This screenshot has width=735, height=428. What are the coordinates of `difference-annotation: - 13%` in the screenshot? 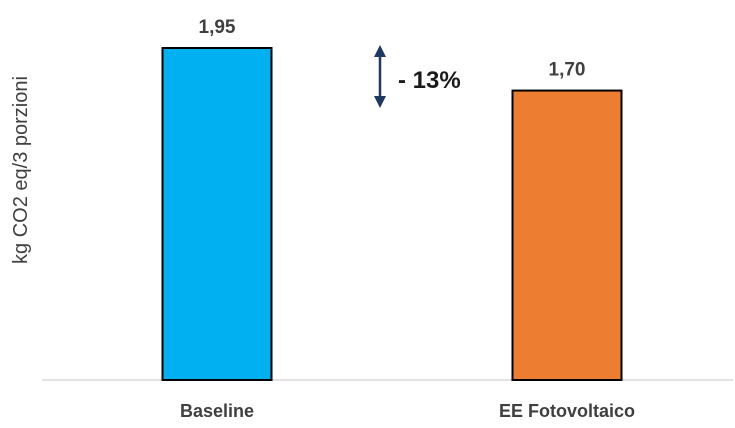 It's located at (417, 76).